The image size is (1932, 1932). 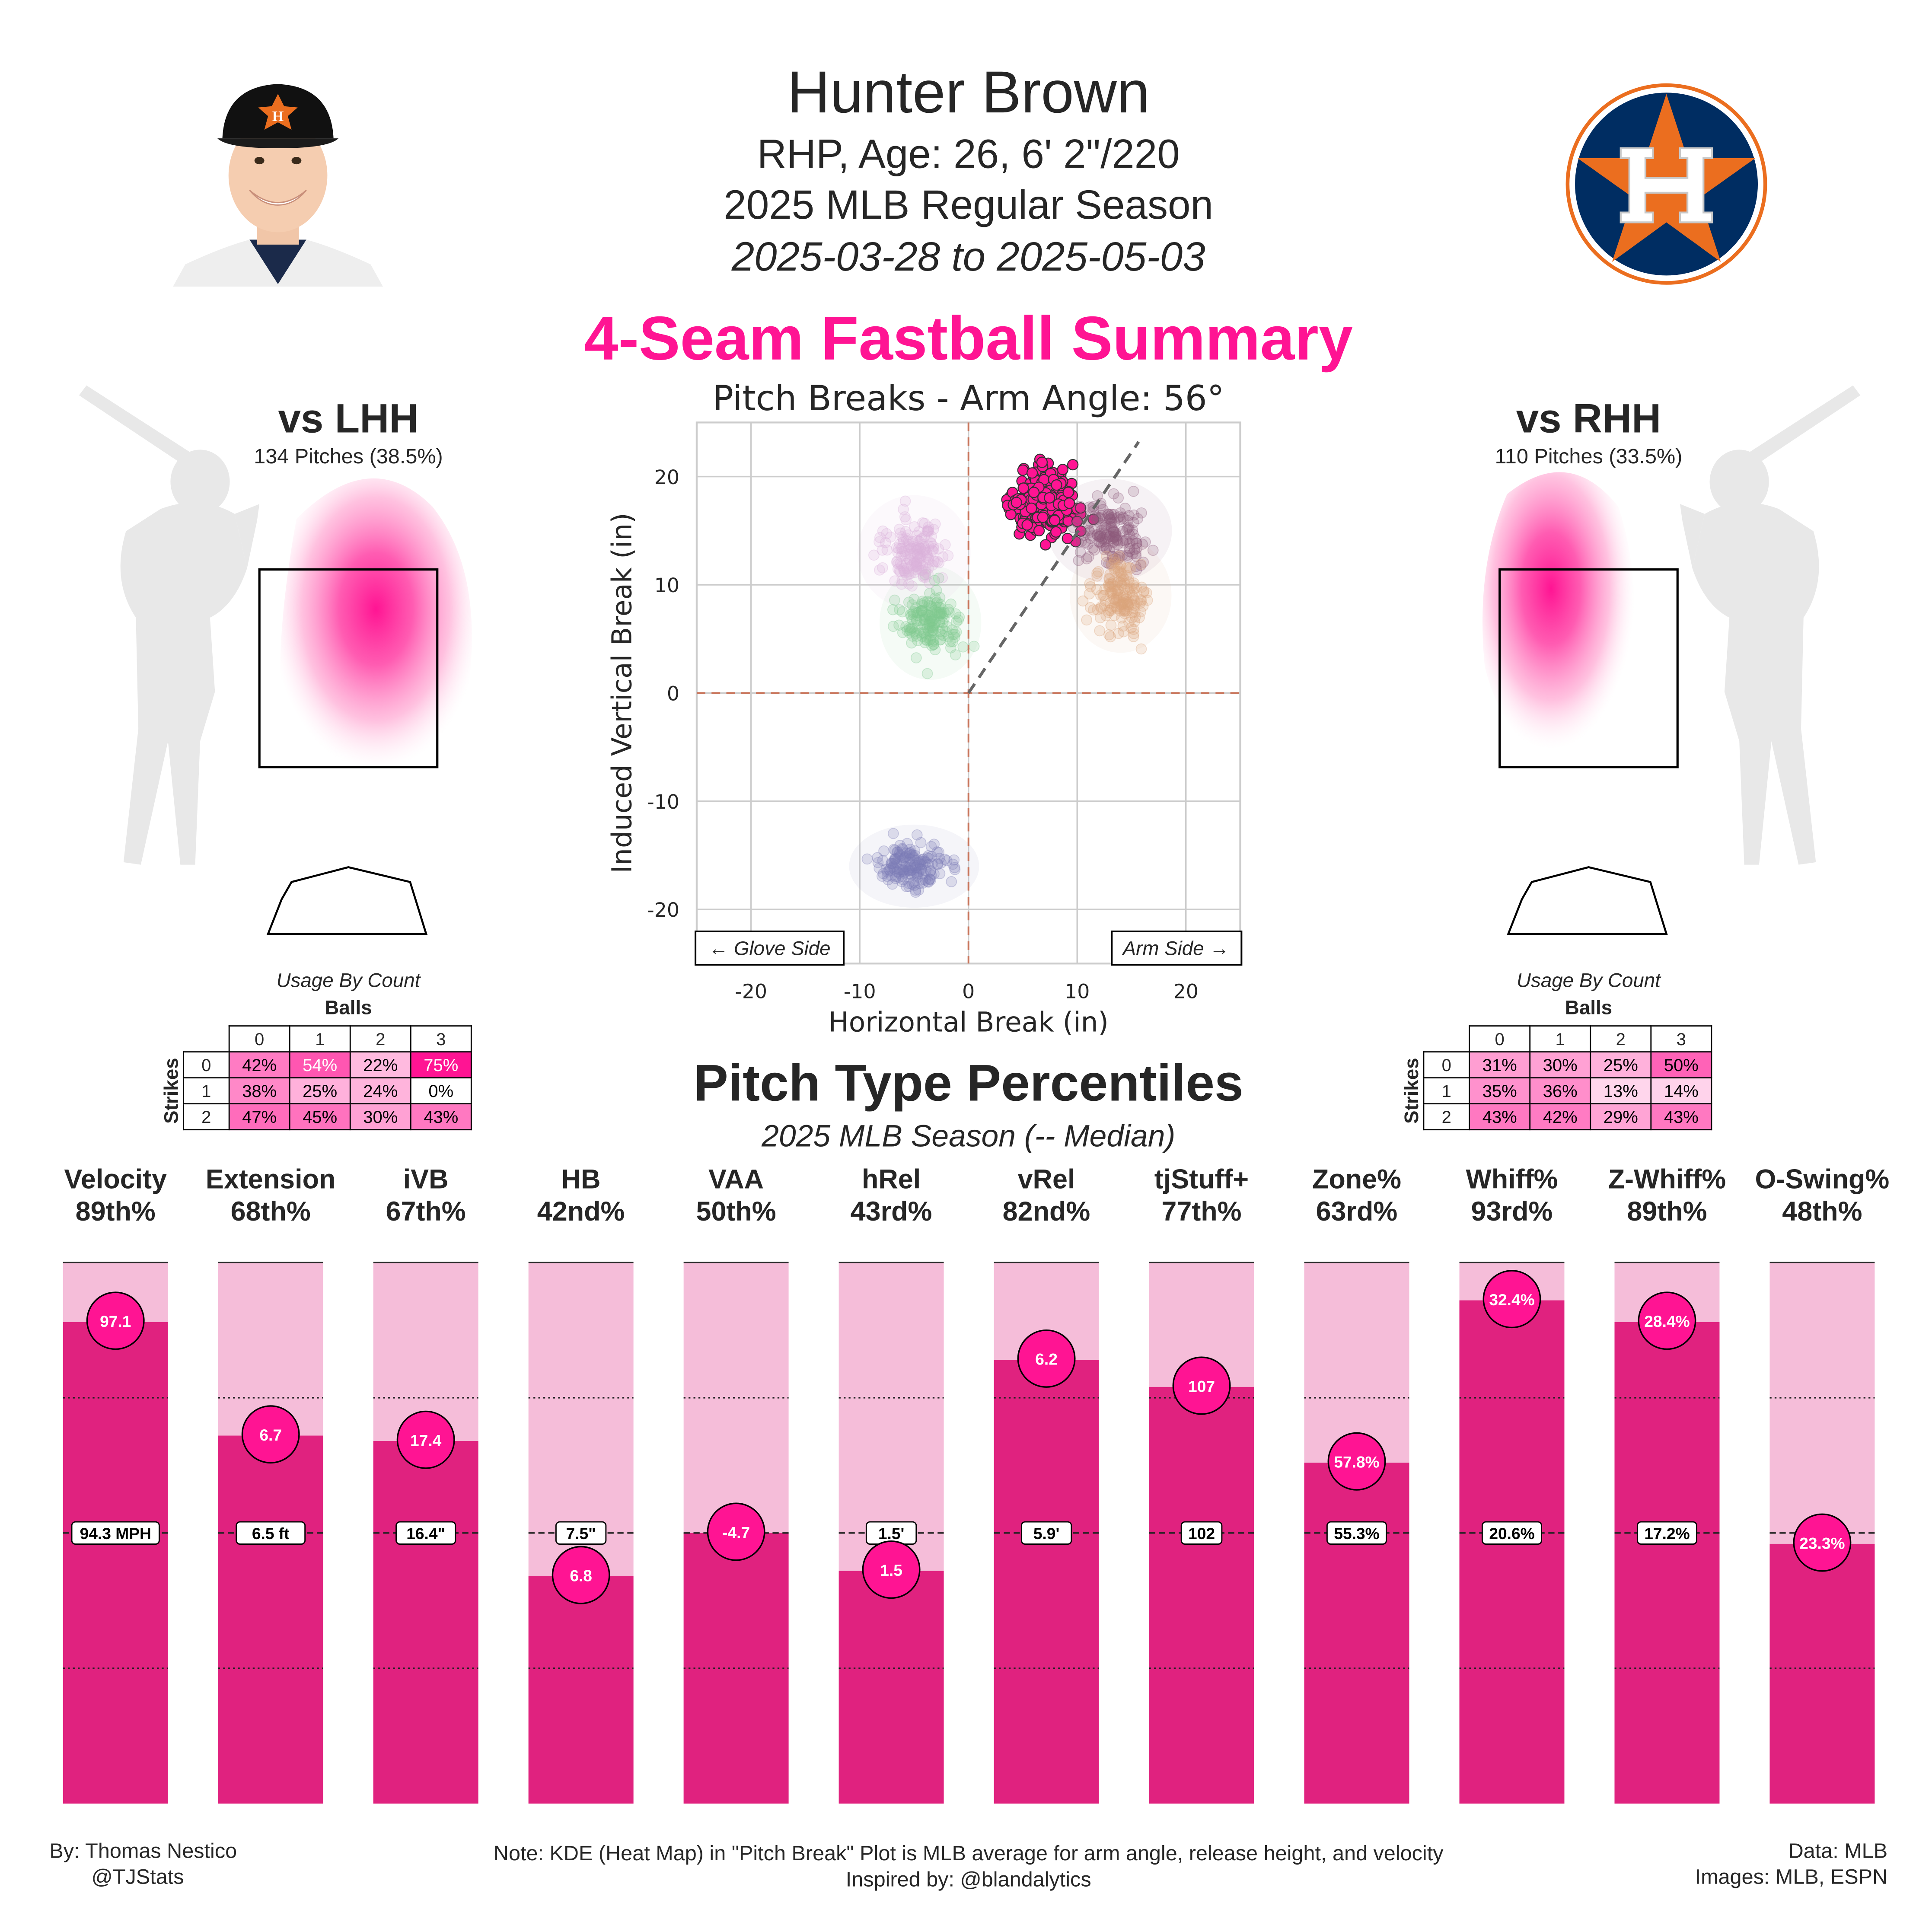 I want to click on value-label: 6.7, so click(x=270, y=1435).